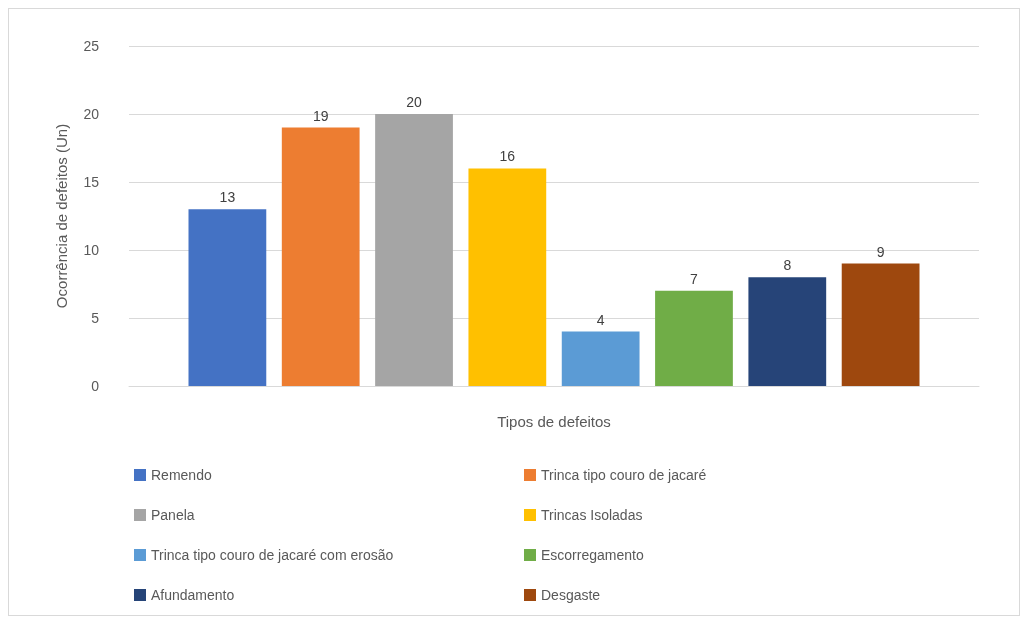  What do you see at coordinates (592, 515) in the screenshot?
I see `legend-label: Trincas Isoladas` at bounding box center [592, 515].